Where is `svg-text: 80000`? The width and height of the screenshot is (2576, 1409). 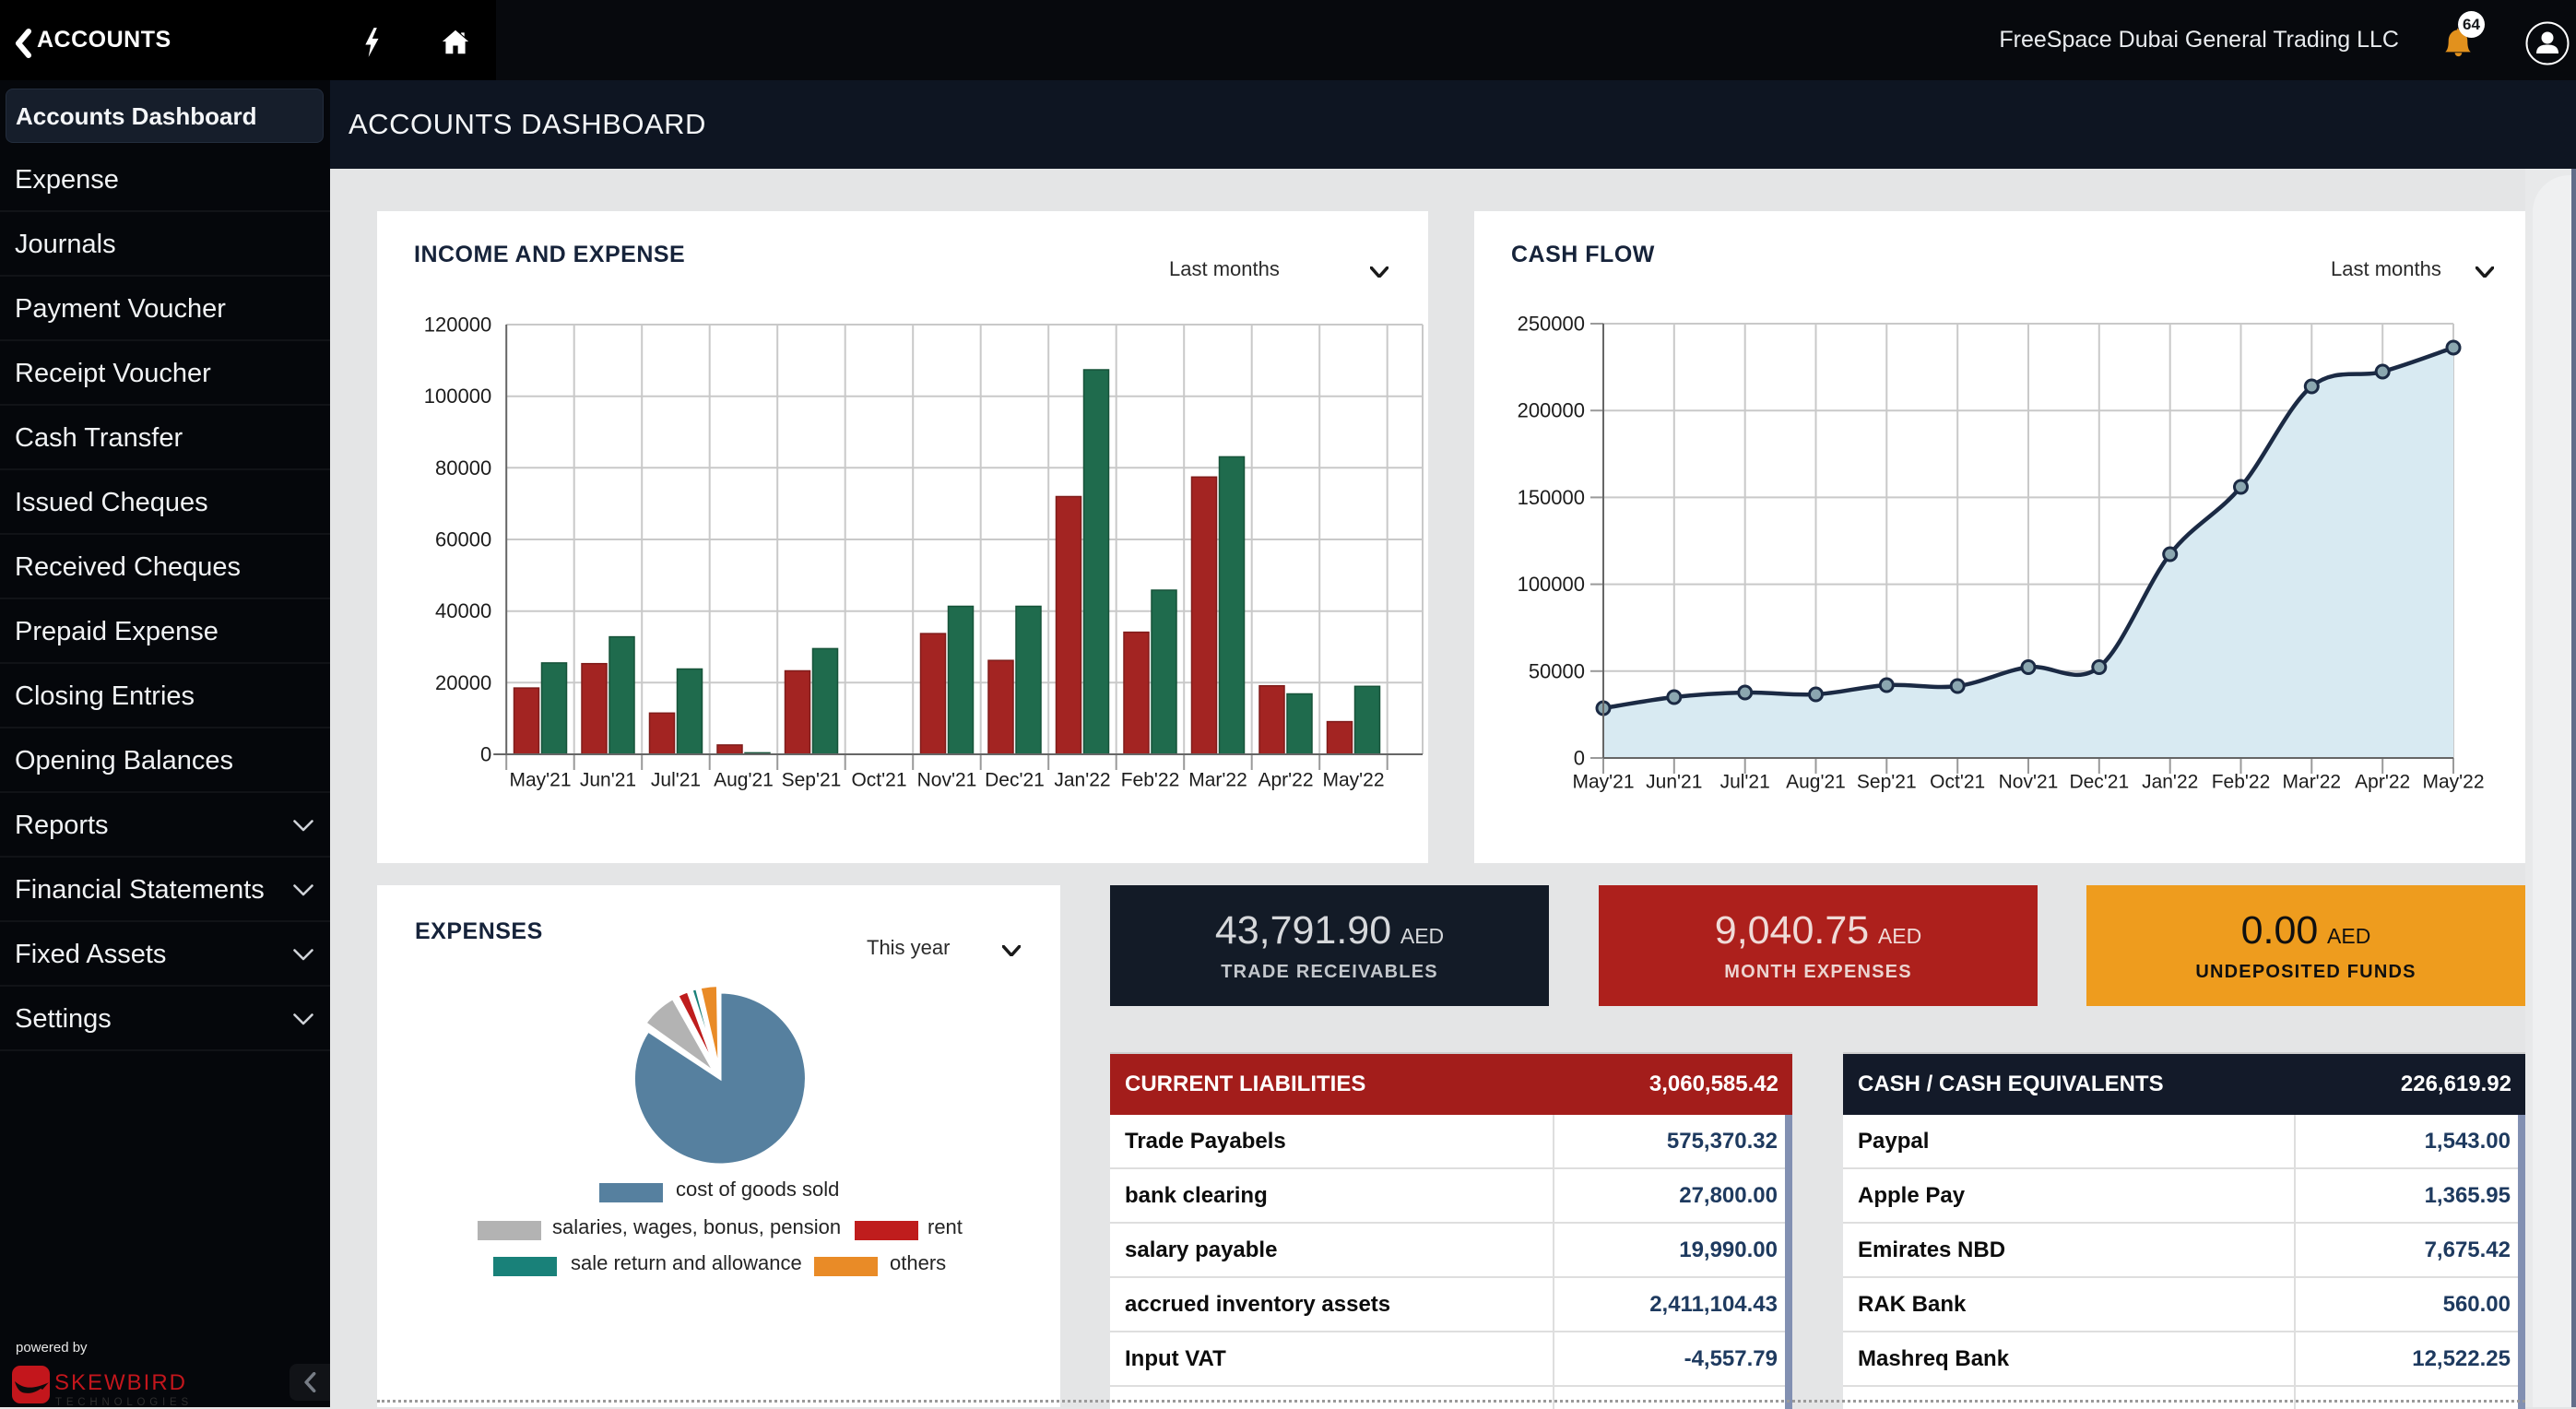 svg-text: 80000 is located at coordinates (463, 468).